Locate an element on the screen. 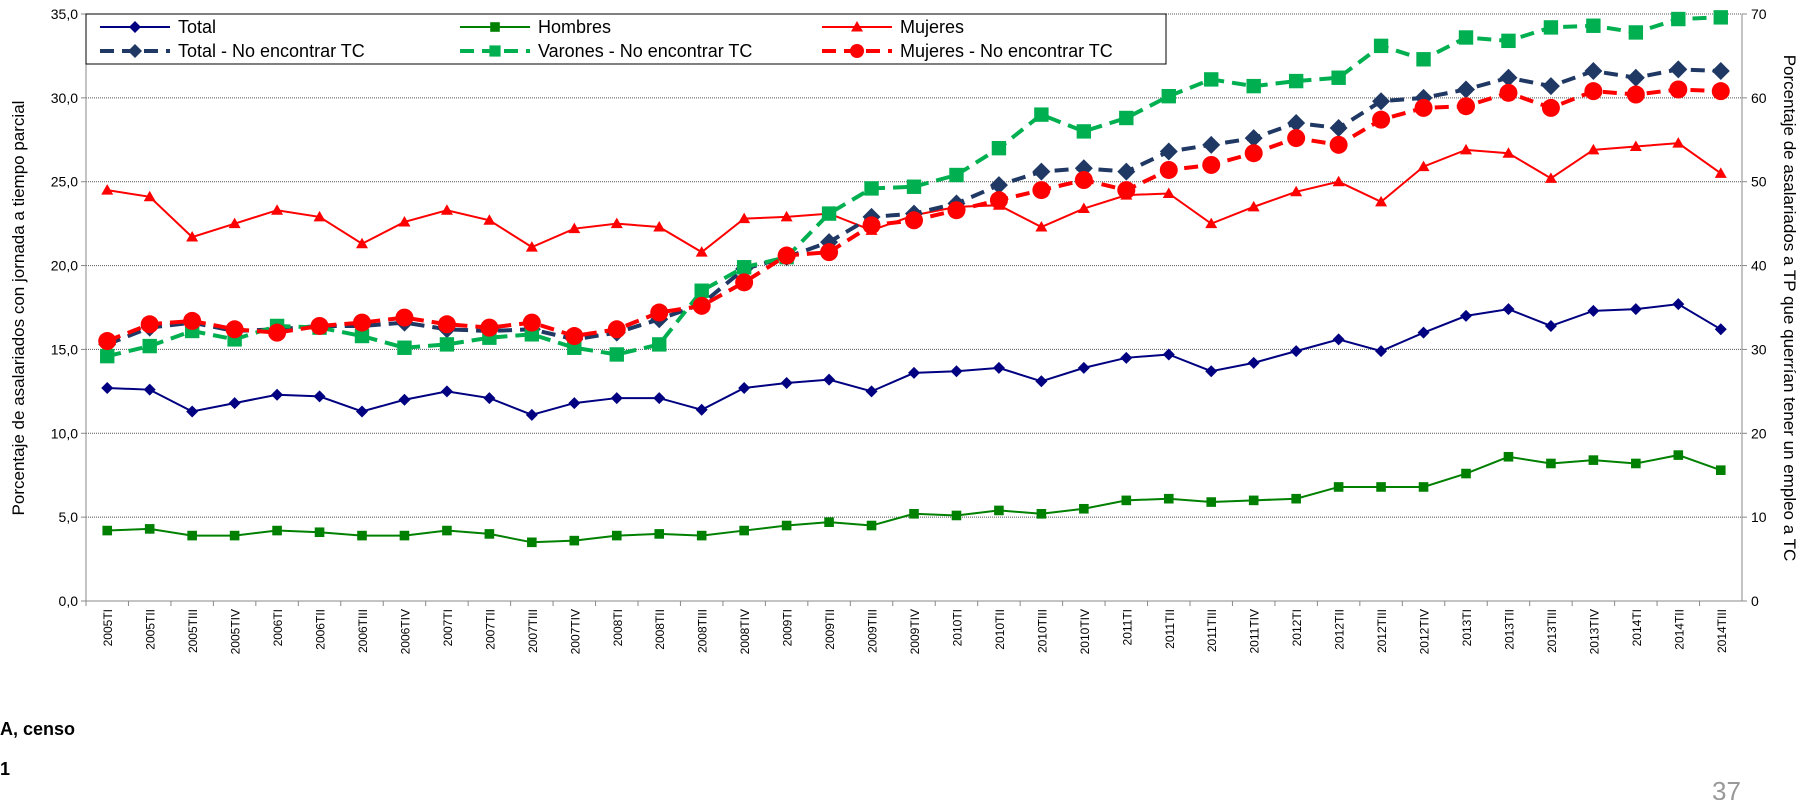 The image size is (1805, 800). x-tick-label: 2005TIV is located at coordinates (236, 631).